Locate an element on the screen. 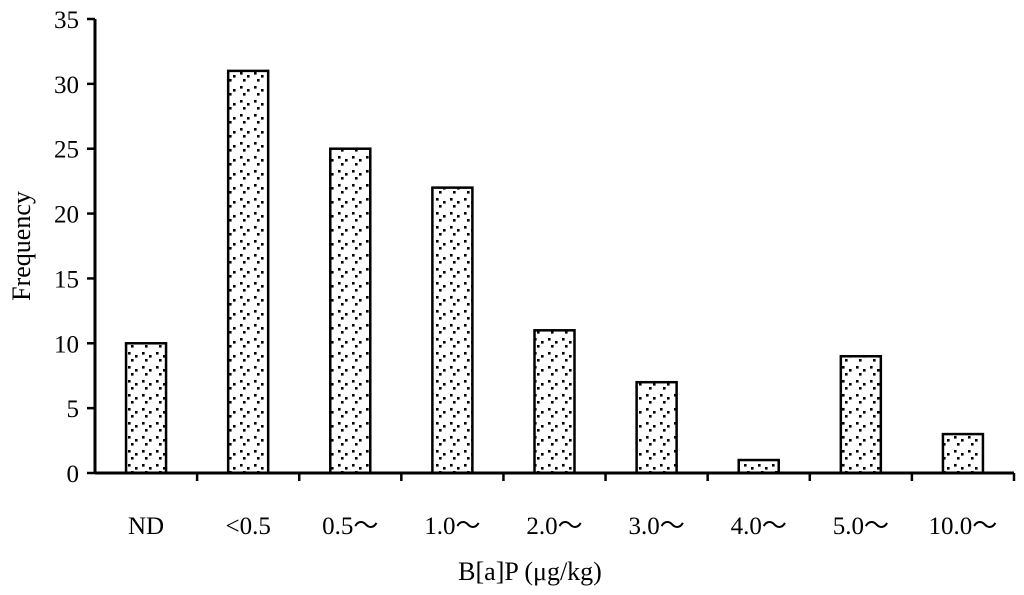 The height and width of the screenshot is (595, 1024). y-axis-title: Frequency is located at coordinates (21, 246).